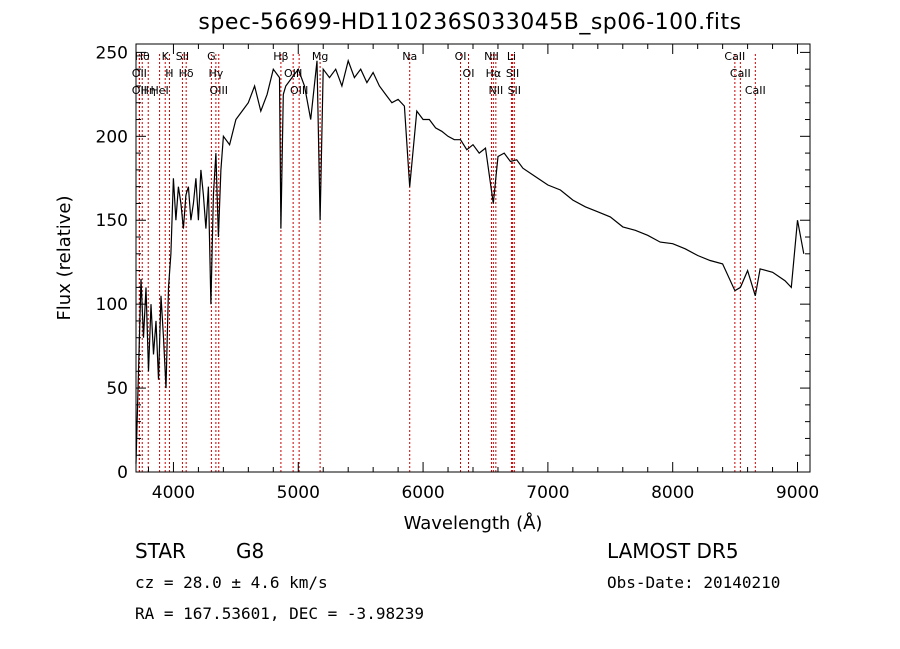 The height and width of the screenshot is (649, 900). I want to click on line-label-26: CaII, so click(740, 73).